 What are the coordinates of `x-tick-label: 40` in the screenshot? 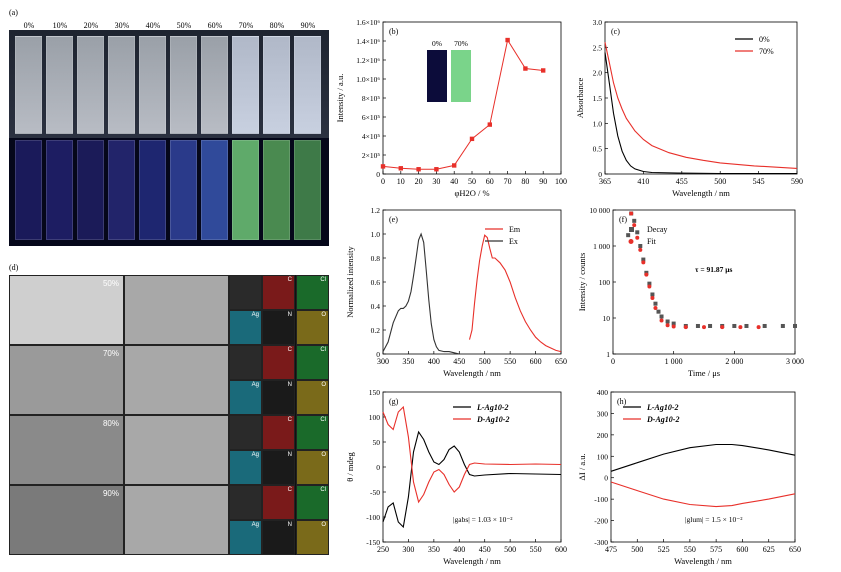 It's located at (454, 181).